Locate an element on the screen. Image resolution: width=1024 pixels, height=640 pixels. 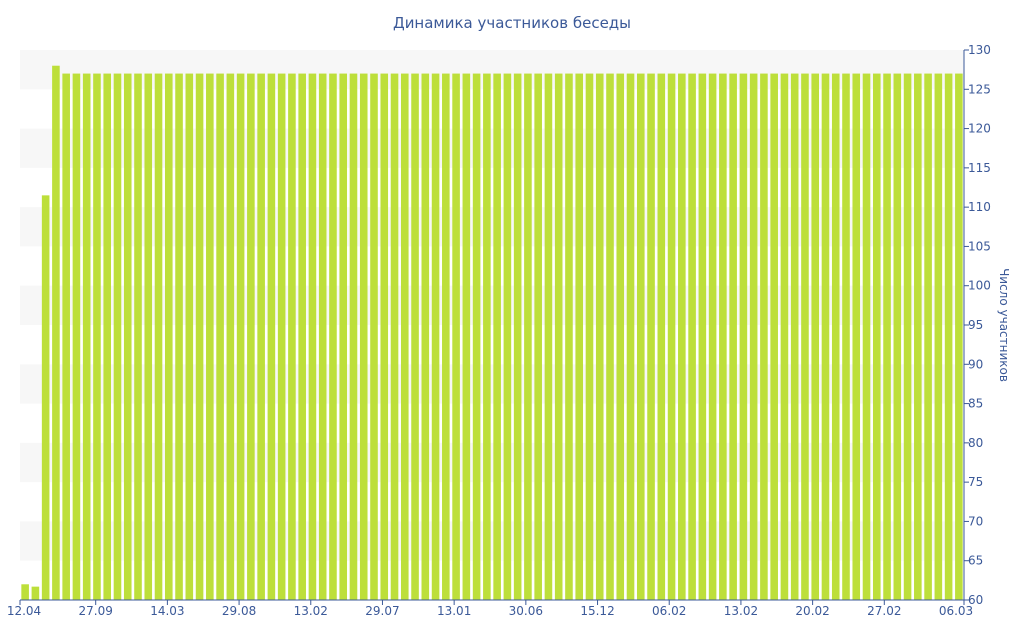
y-tick-label: 90 is located at coordinates (975, 364).